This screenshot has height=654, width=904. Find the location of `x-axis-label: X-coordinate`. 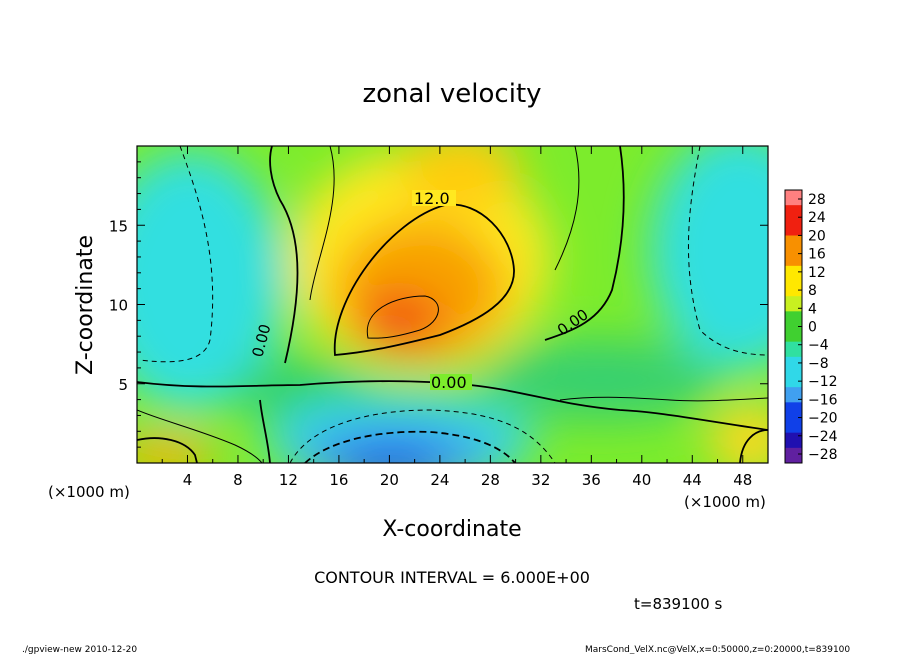

x-axis-label: X-coordinate is located at coordinates (451, 529).